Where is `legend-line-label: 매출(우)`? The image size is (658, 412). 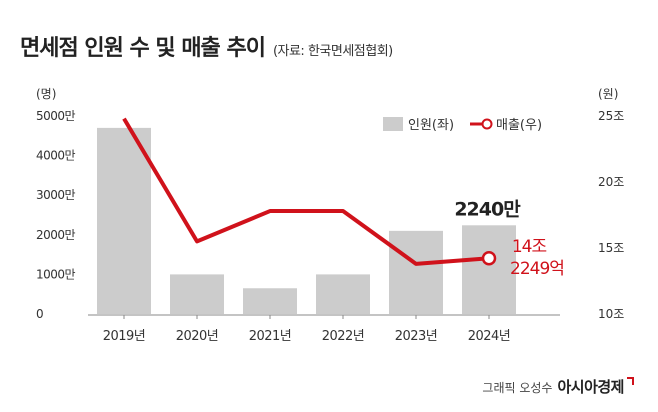 legend-line-label: 매출(우) is located at coordinates (519, 125).